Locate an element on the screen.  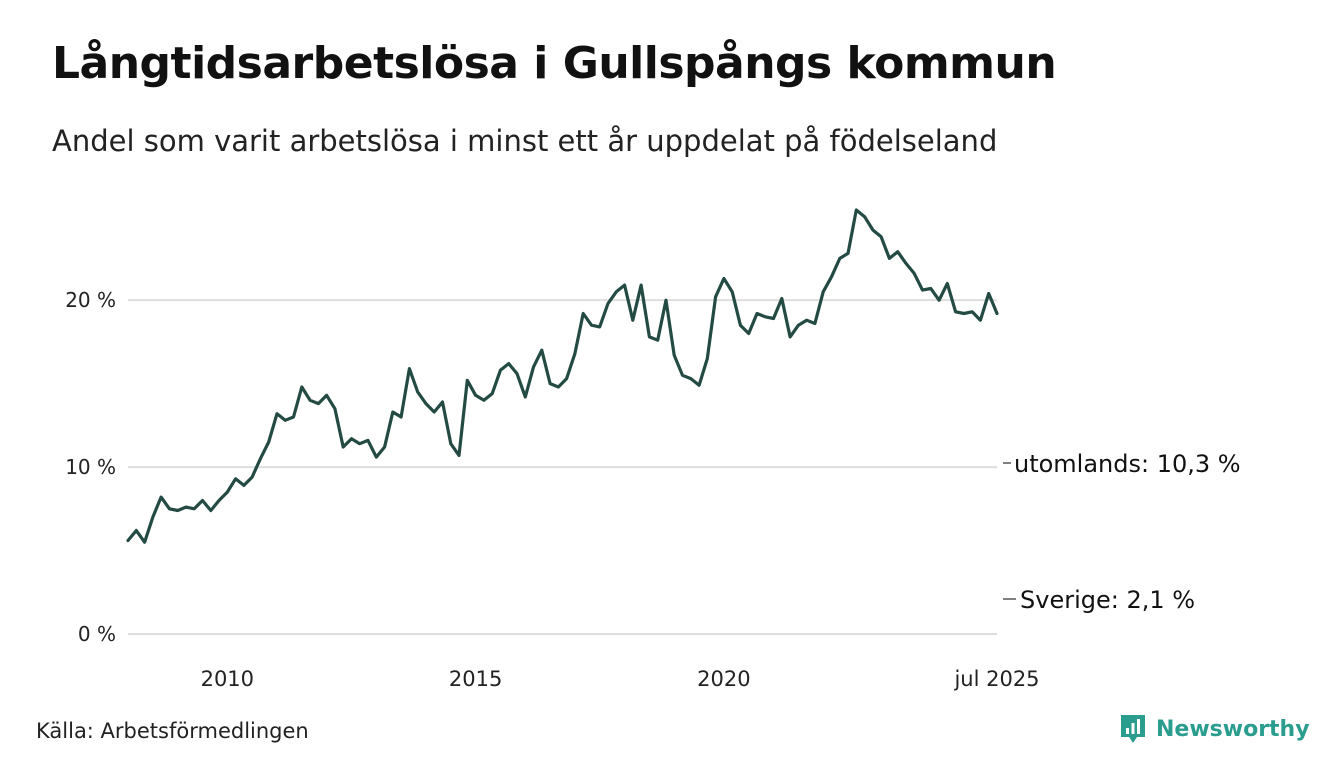
source-note: Källa: Arbetsförmedlingen is located at coordinates (172, 731).